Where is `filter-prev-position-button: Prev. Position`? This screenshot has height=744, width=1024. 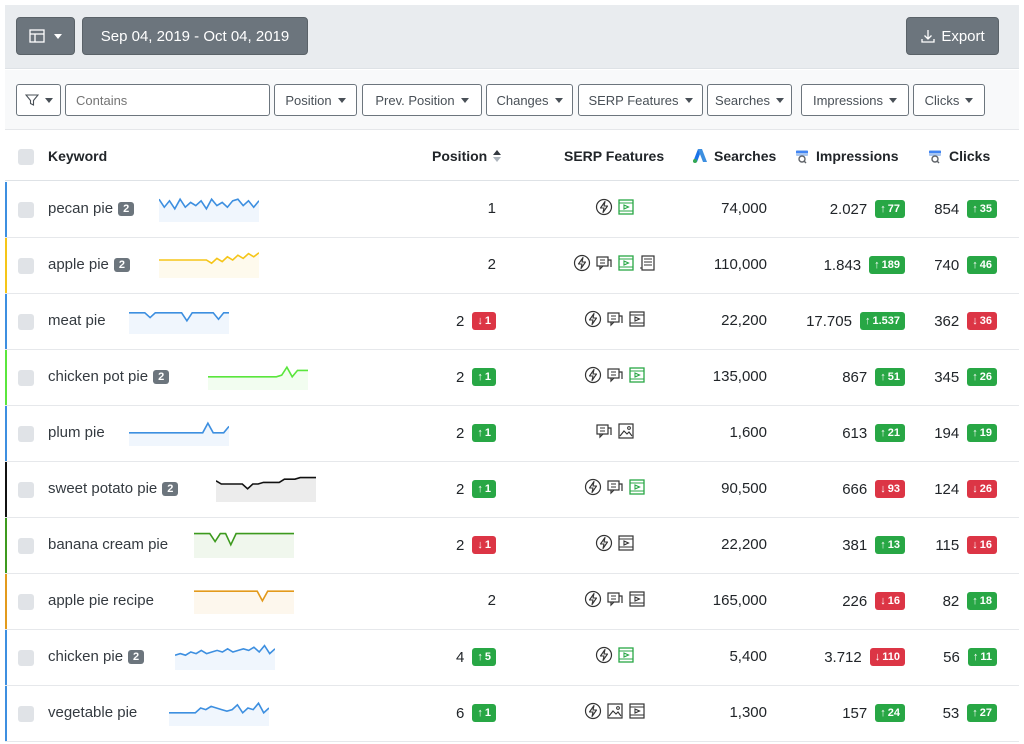 filter-prev-position-button: Prev. Position is located at coordinates (422, 100).